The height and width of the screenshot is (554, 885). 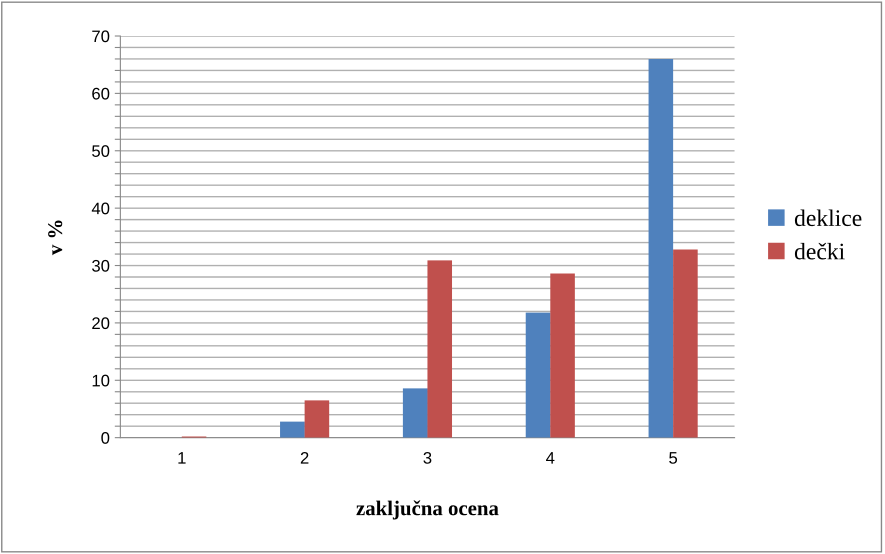 What do you see at coordinates (101, 266) in the screenshot?
I see `y-tick-label: 30` at bounding box center [101, 266].